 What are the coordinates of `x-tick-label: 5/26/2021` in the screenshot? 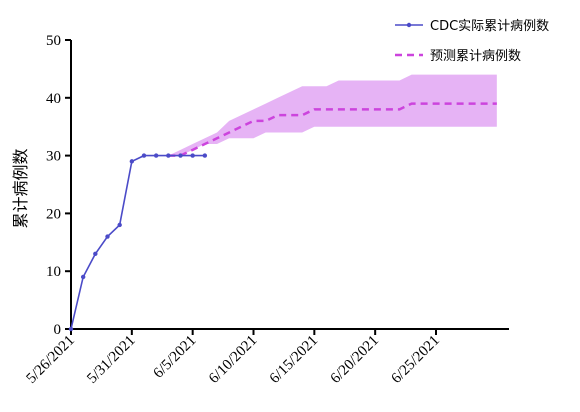 It's located at (50, 360).